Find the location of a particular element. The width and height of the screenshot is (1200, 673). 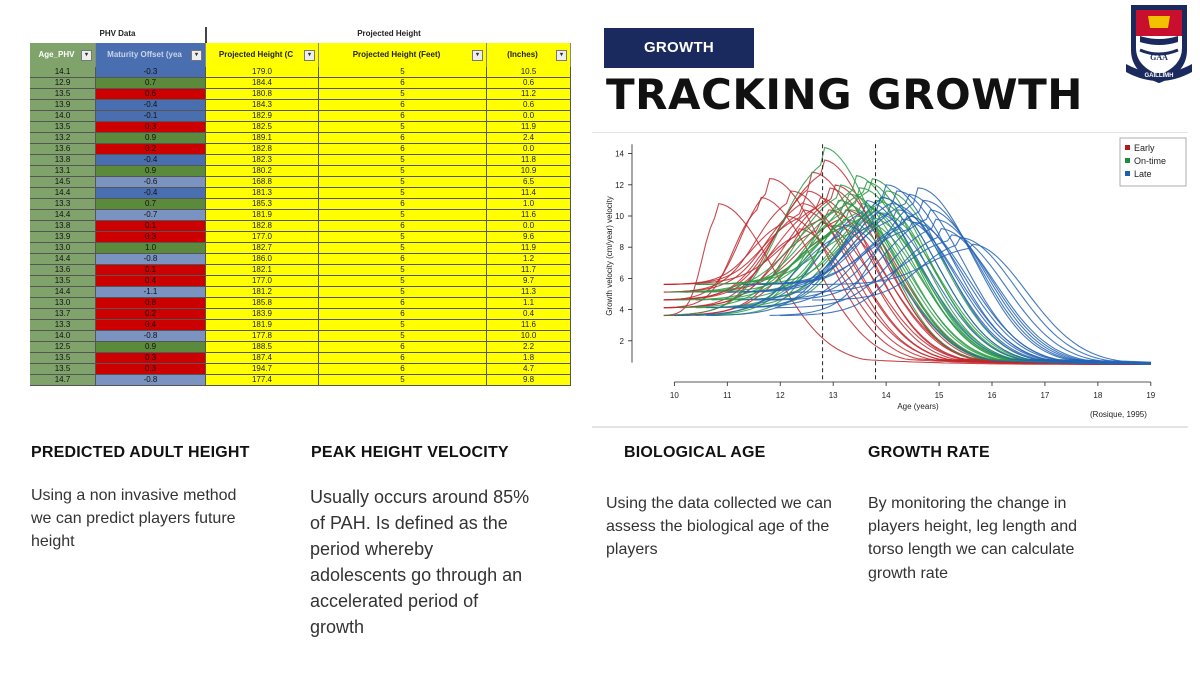

height-inches-cell: 11.7 is located at coordinates (529, 270).